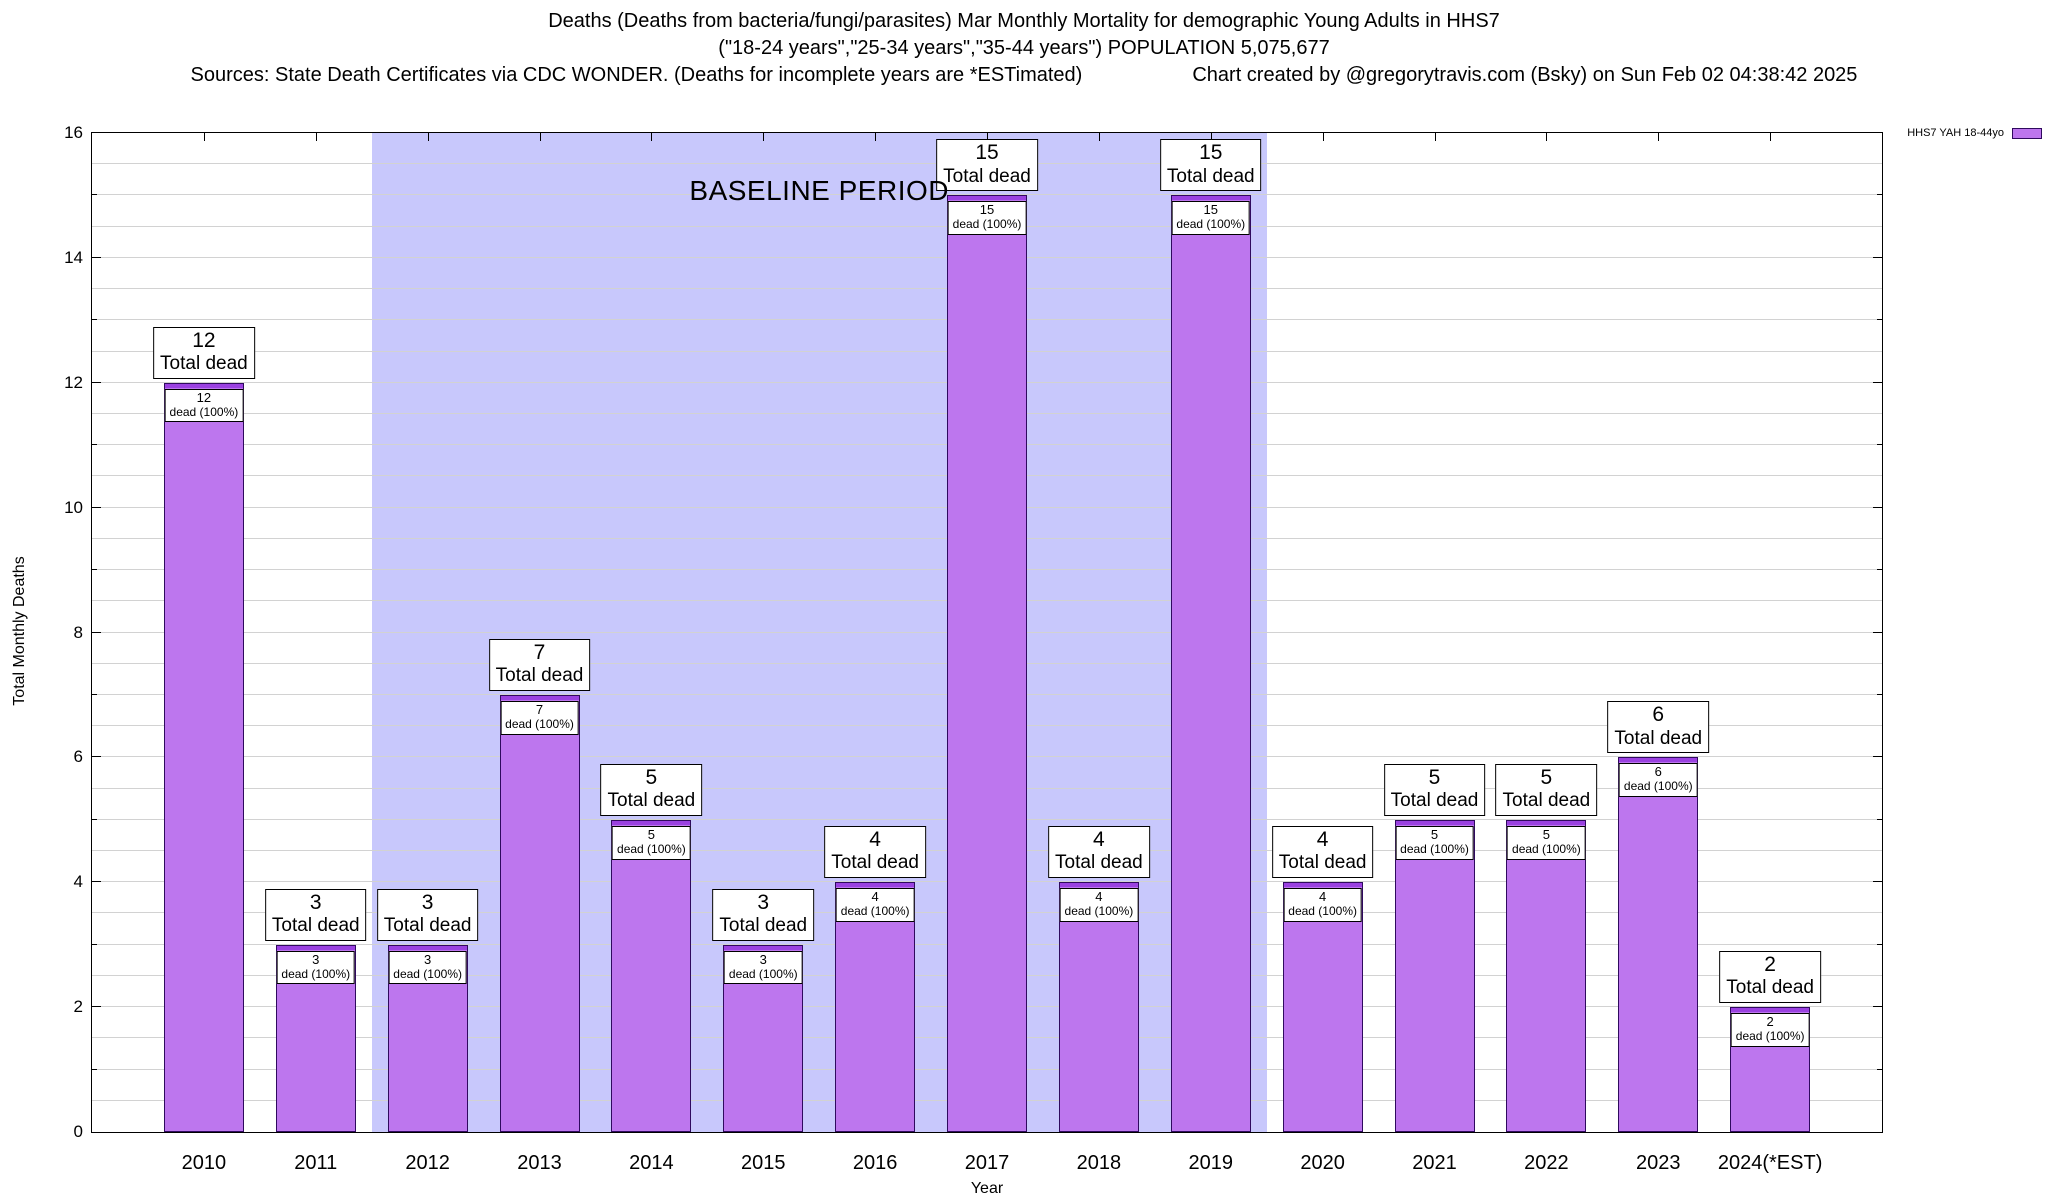 The width and height of the screenshot is (2048, 1200). Describe the element at coordinates (73, 382) in the screenshot. I see `y-tick-label: 12` at that location.